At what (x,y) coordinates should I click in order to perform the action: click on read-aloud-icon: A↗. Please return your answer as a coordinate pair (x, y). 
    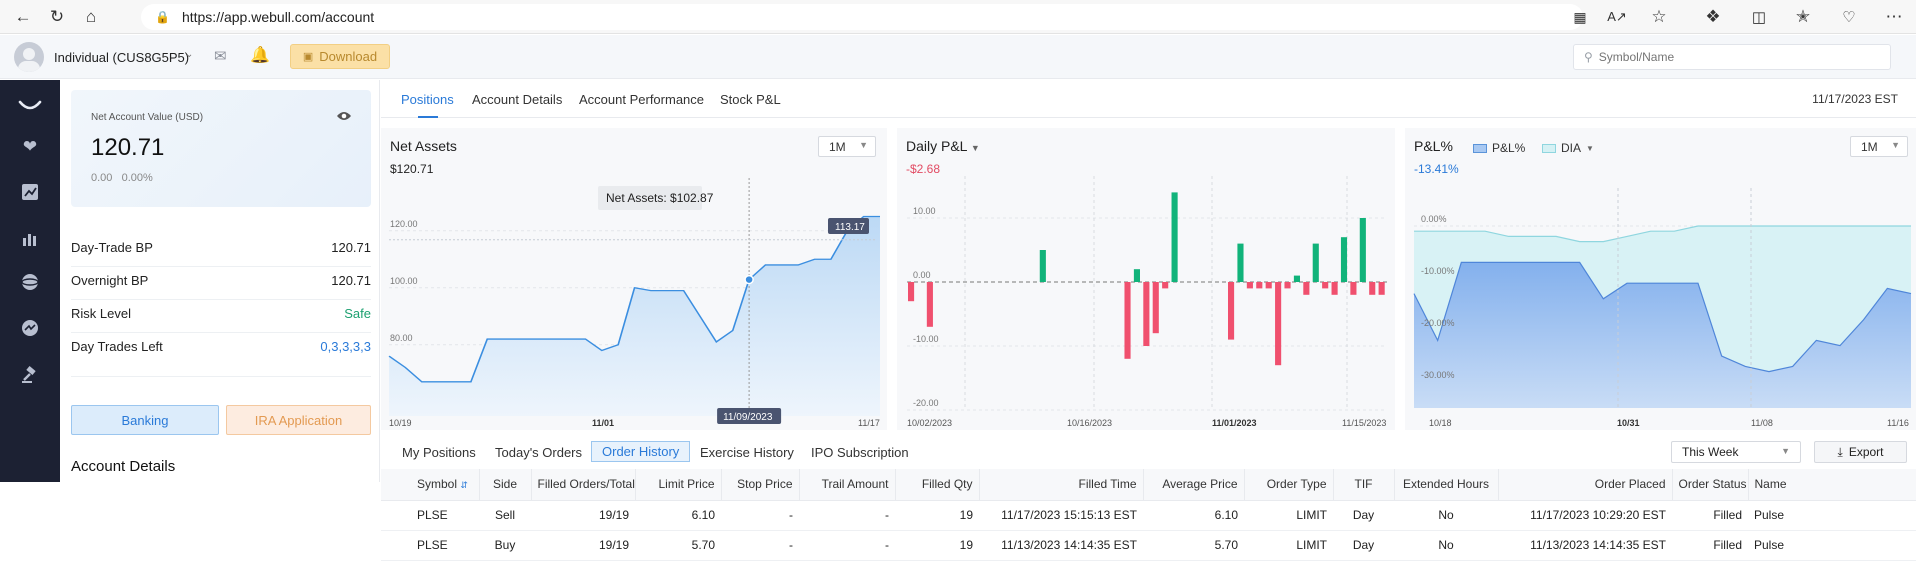
    Looking at the image, I should click on (1617, 16).